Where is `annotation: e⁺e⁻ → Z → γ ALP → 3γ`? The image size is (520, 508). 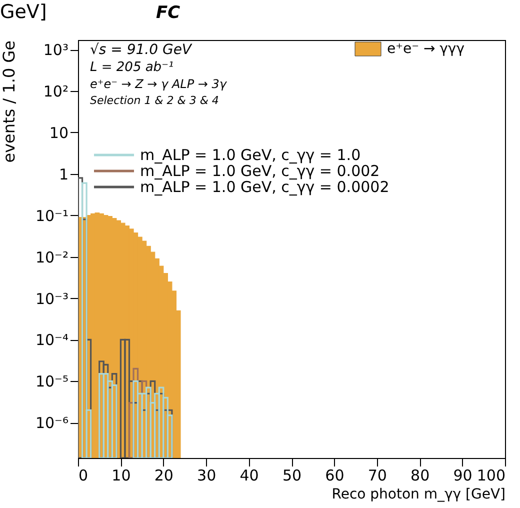
annotation: e⁺e⁻ → Z → γ ALP → 3γ is located at coordinates (159, 84).